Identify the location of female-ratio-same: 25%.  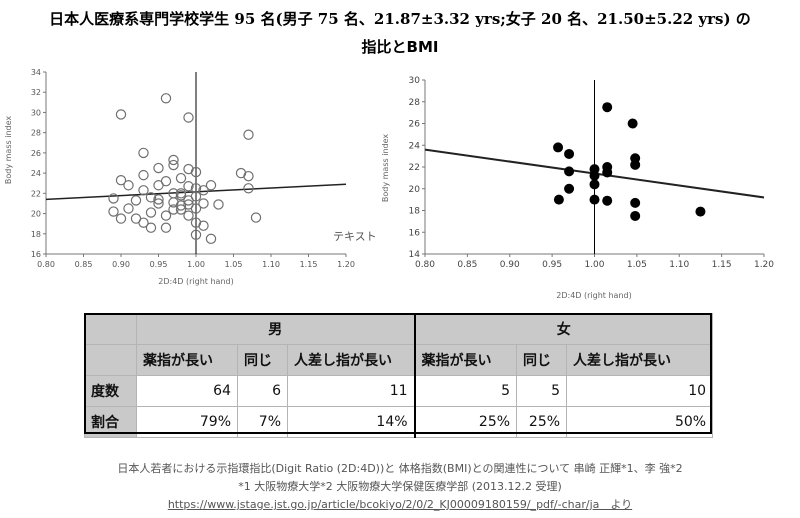
(542, 422).